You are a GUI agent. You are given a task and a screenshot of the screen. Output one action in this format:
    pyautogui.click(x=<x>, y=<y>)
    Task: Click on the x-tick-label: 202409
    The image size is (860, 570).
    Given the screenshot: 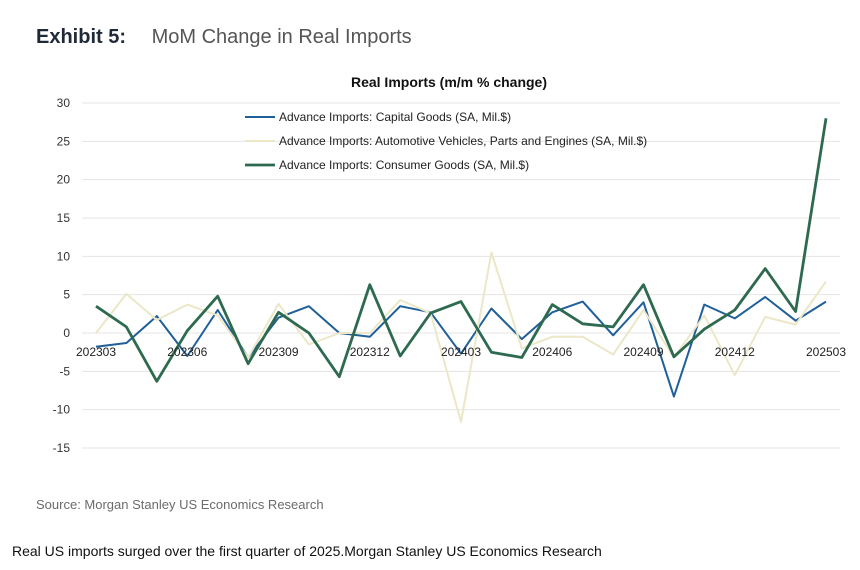 What is the action you would take?
    pyautogui.click(x=643, y=352)
    